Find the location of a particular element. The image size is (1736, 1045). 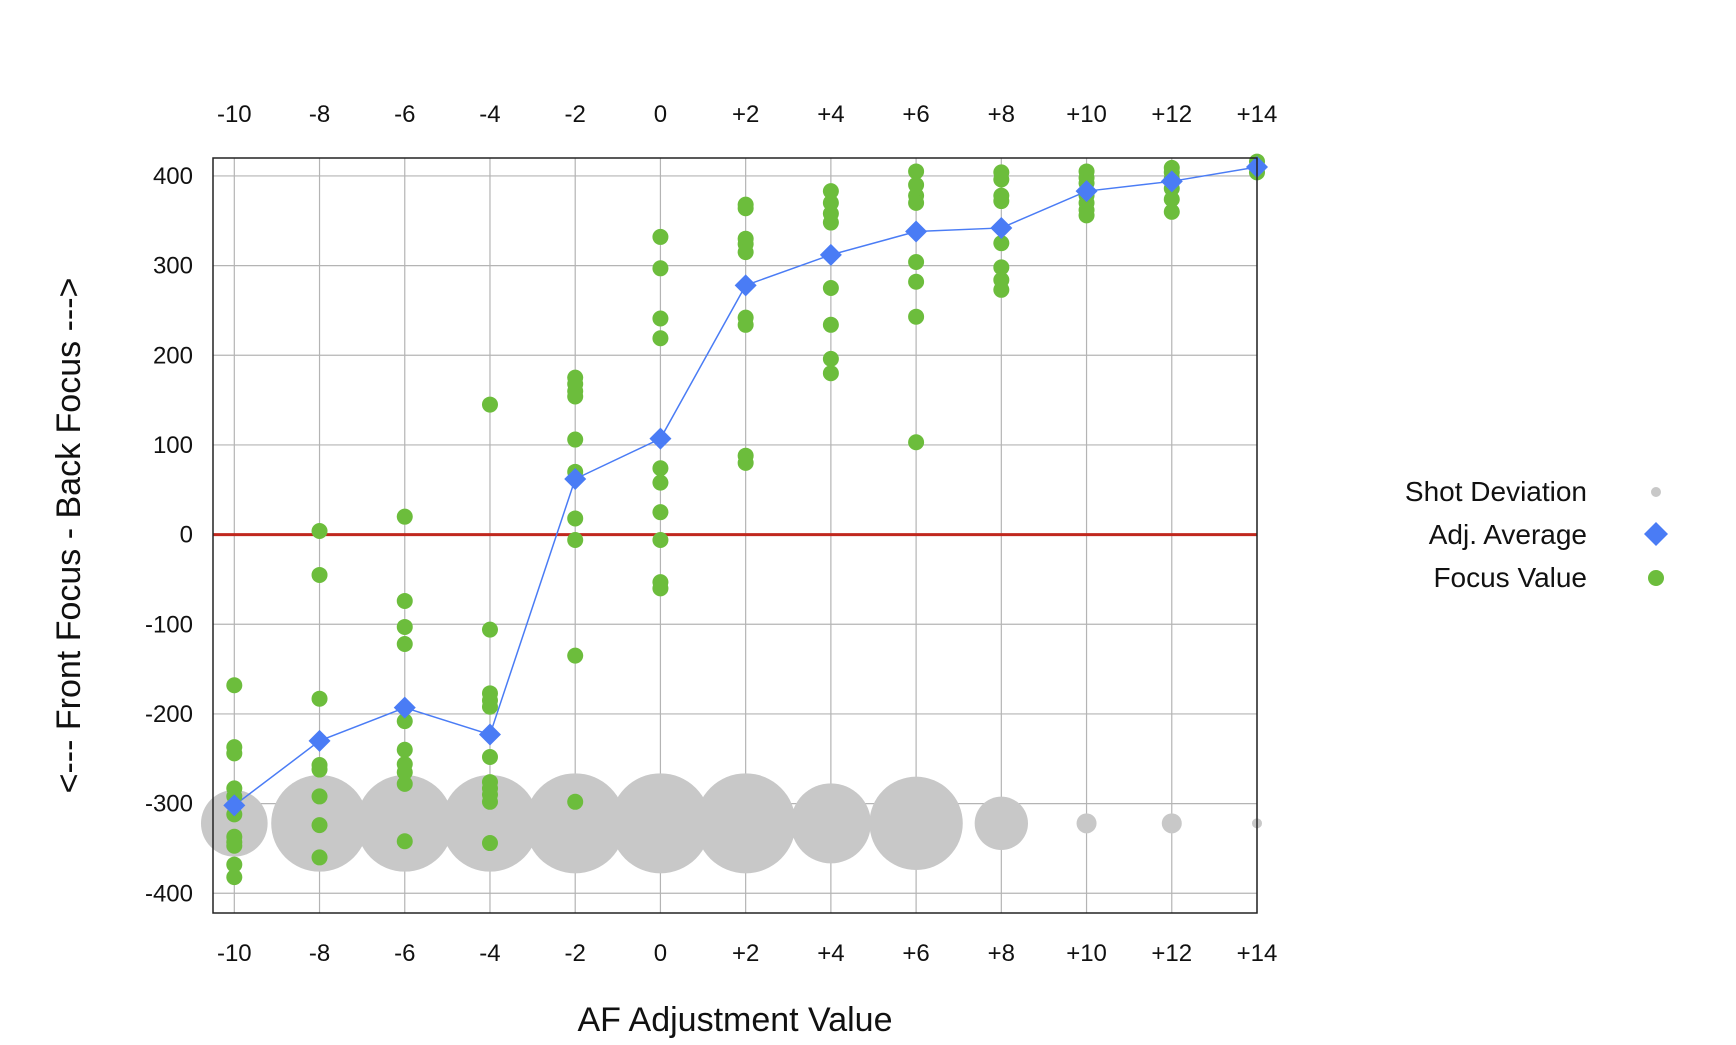

legend: Shot Deviation Adj. Average Focus Value is located at coordinates (1536, 534).